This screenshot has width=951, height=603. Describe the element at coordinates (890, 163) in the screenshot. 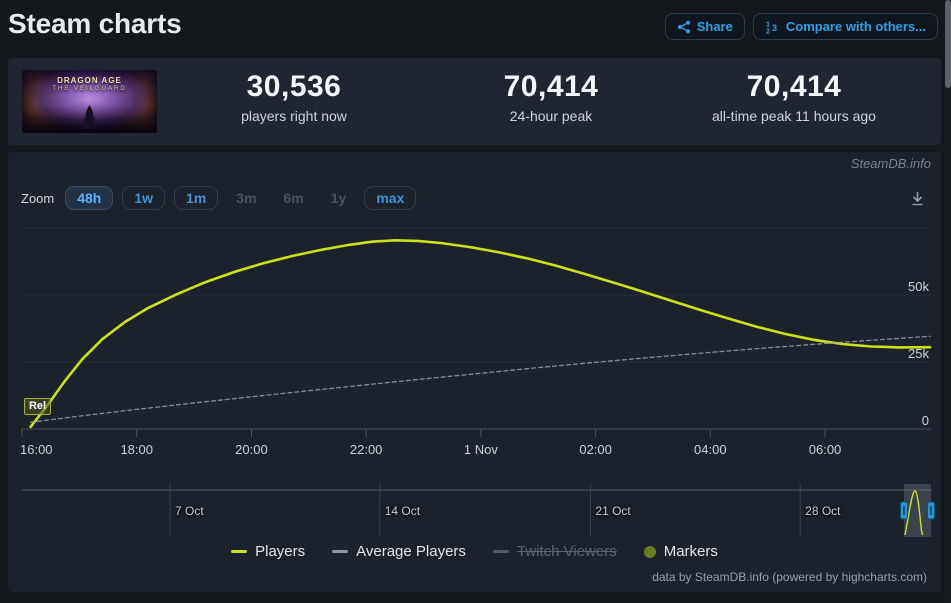

I see `watermark: SteamDB.info` at that location.